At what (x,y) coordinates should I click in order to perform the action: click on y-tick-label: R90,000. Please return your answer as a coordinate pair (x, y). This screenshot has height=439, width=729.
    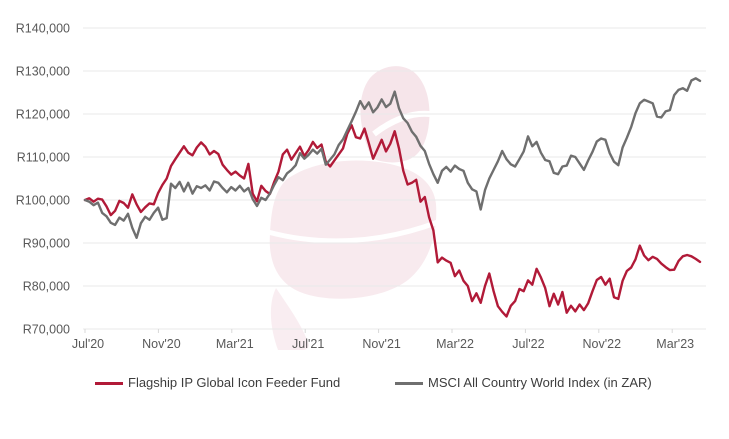
    Looking at the image, I should click on (46, 244).